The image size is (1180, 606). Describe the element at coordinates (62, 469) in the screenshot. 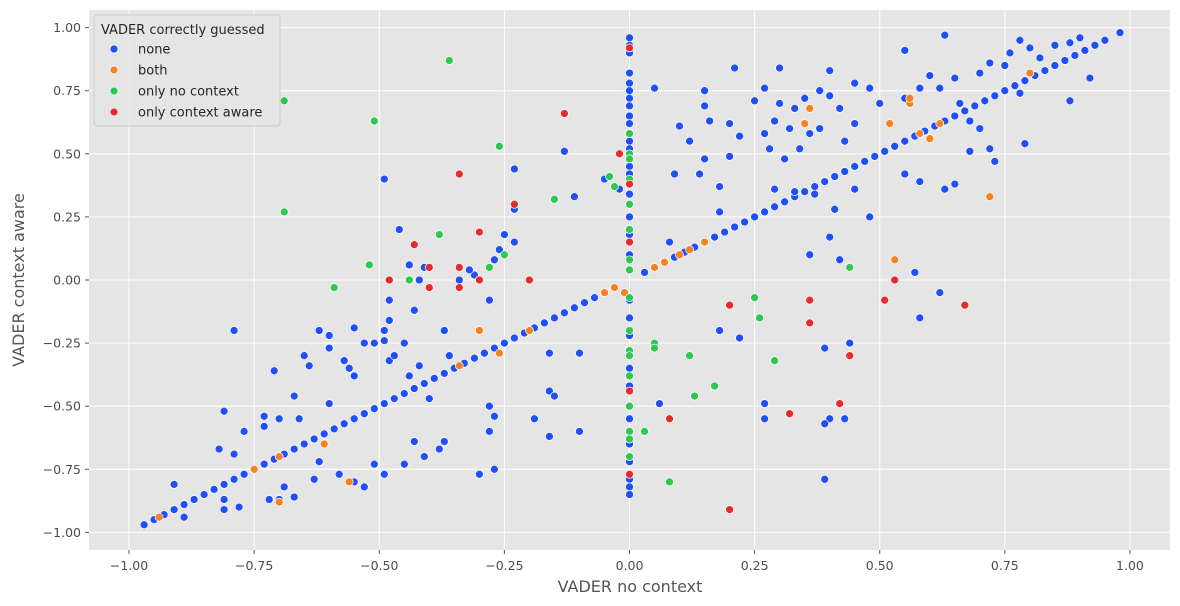

I see `y-tick-label: −0.75` at that location.